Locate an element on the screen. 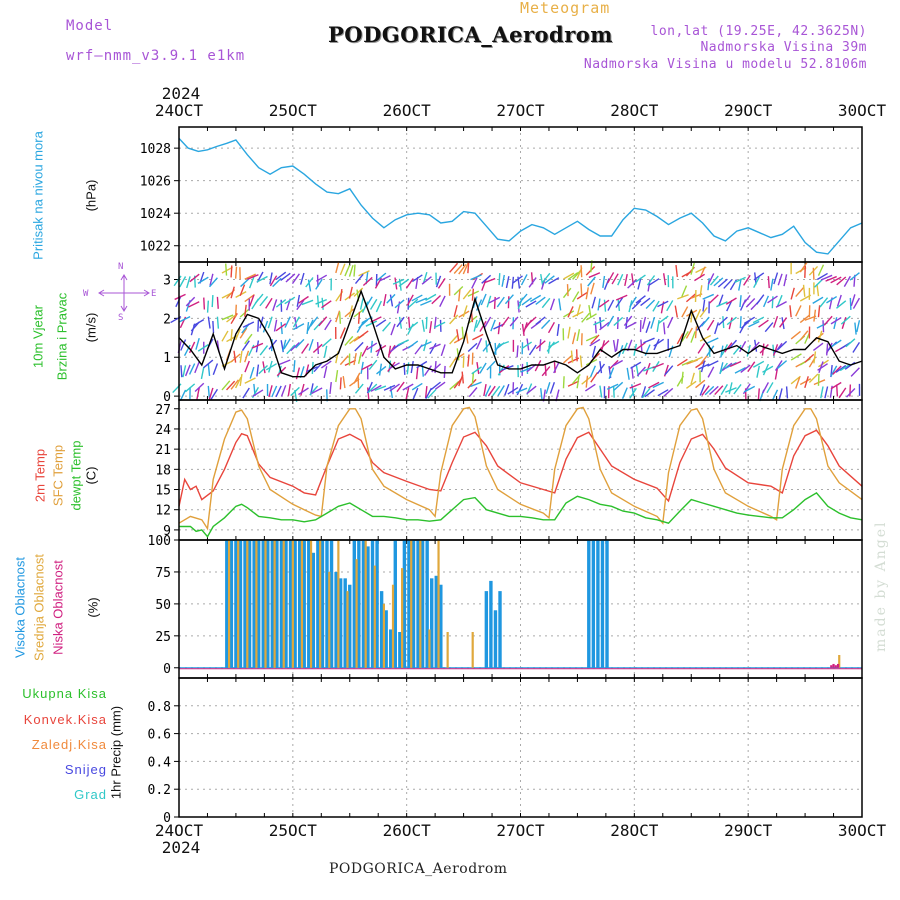 The image size is (900, 900). lonlat: lon,lat (19.25E, 42.3625N) is located at coordinates (758, 31).